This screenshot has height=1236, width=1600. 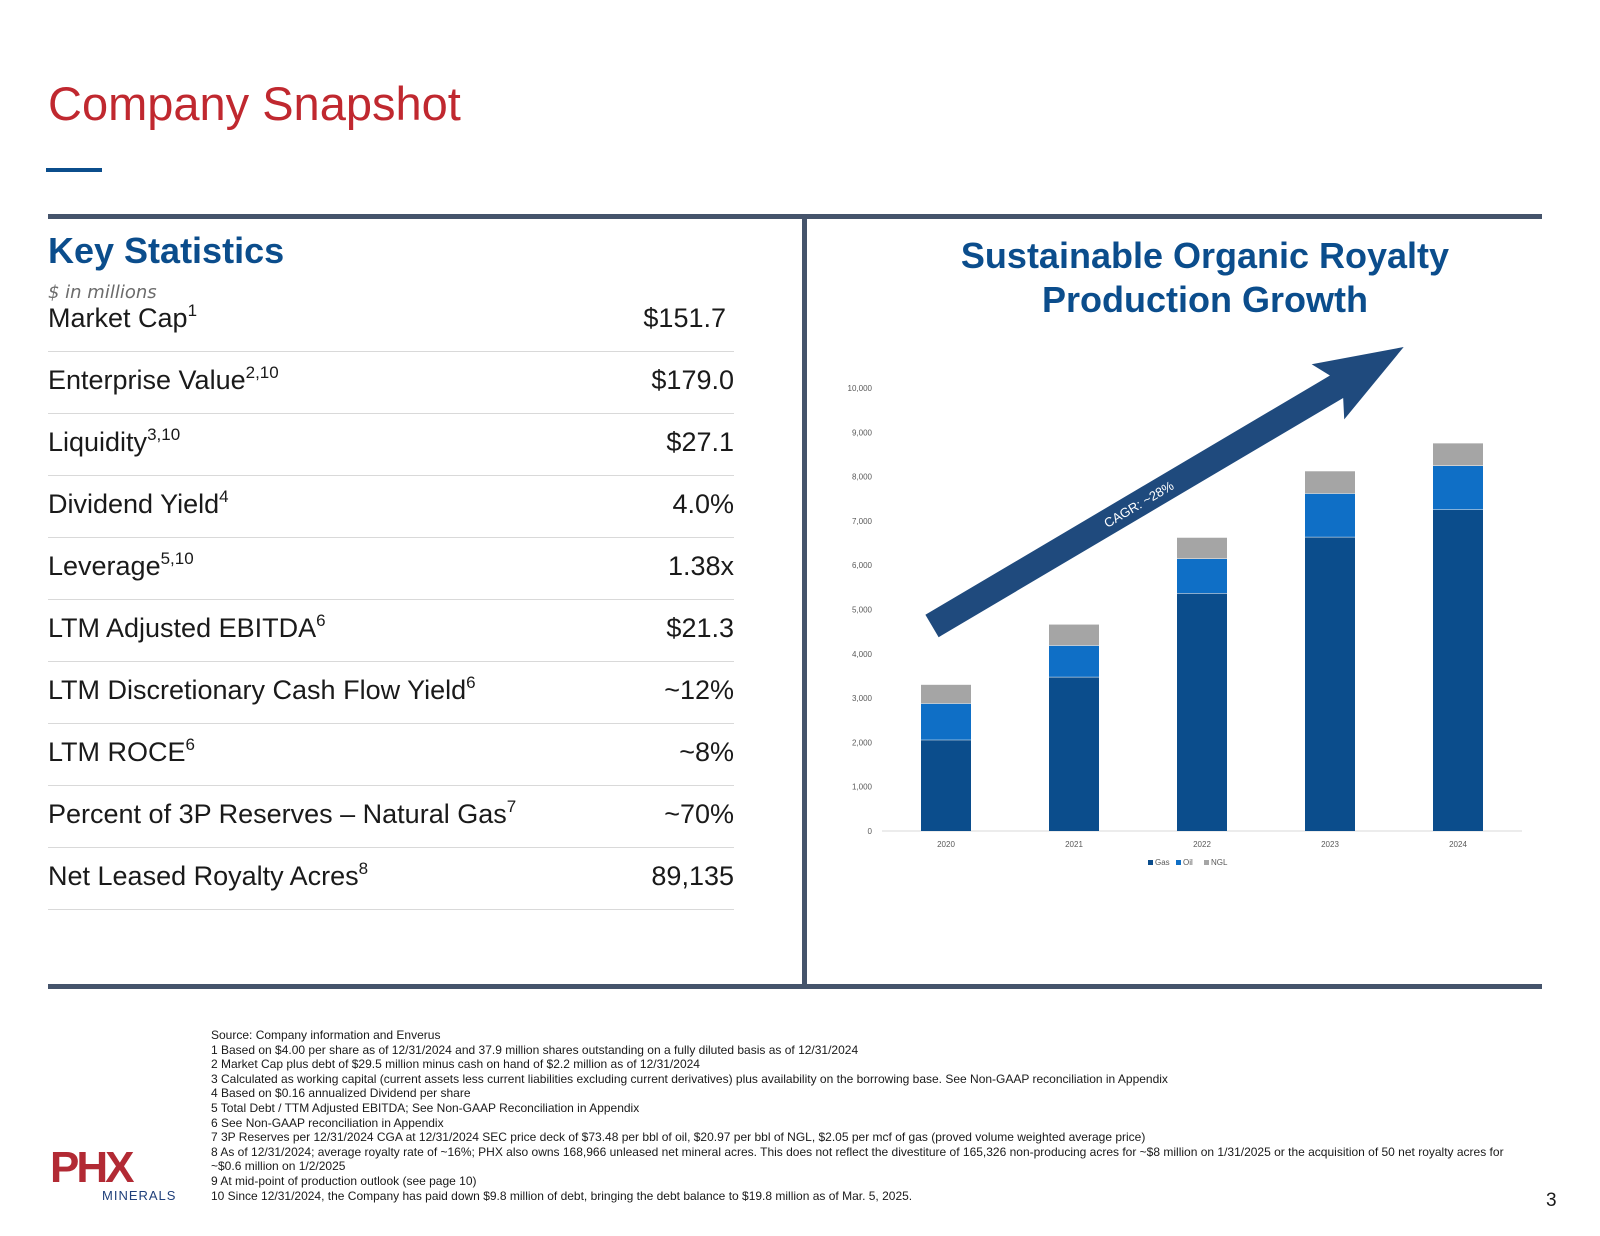 I want to click on stat-row: LTM Discretionary Cash Flow Yield6 ~12%, so click(x=391, y=693).